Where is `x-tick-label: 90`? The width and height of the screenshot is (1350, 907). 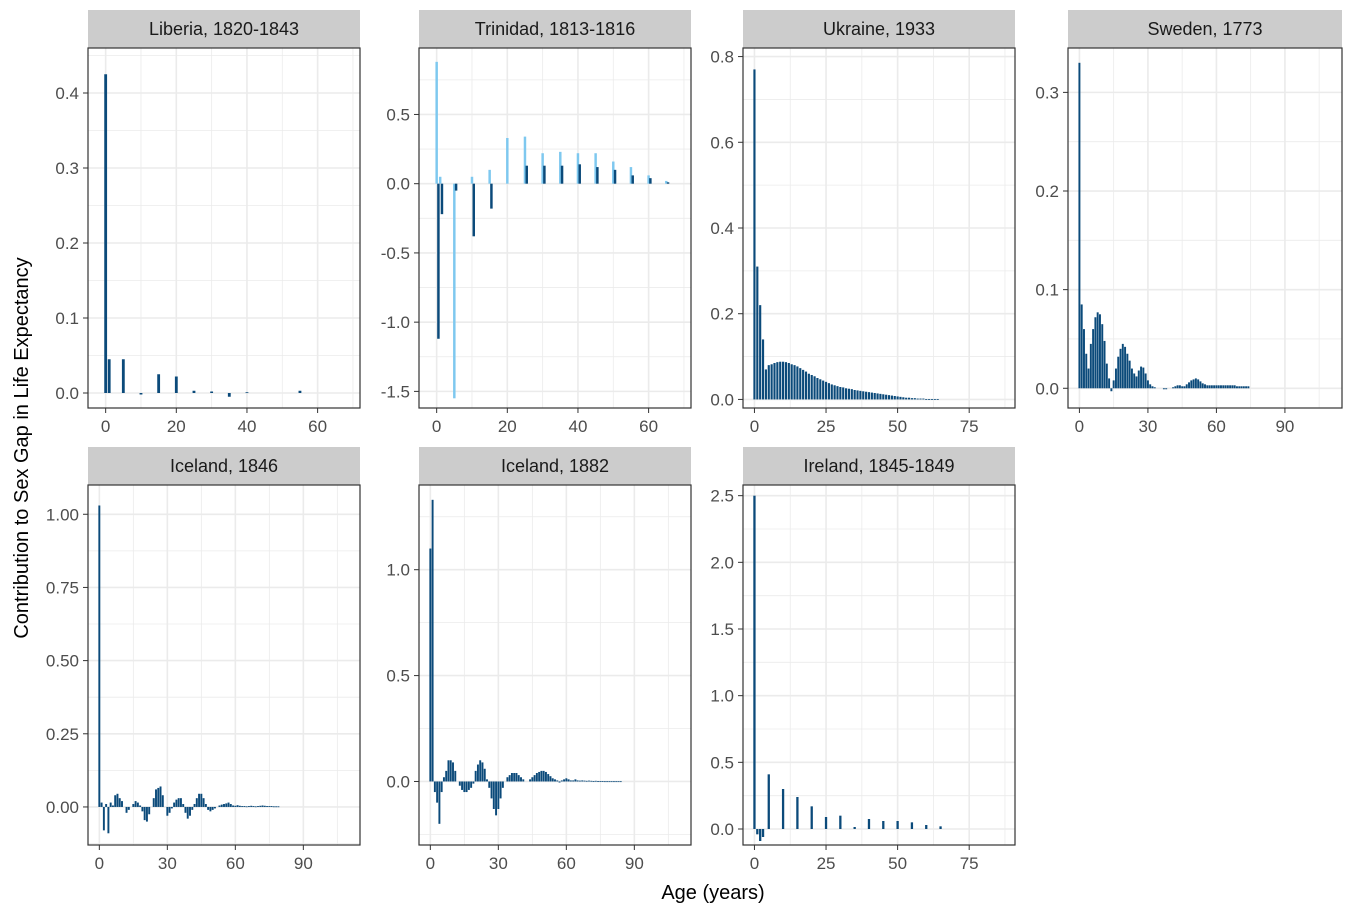 x-tick-label: 90 is located at coordinates (1284, 426).